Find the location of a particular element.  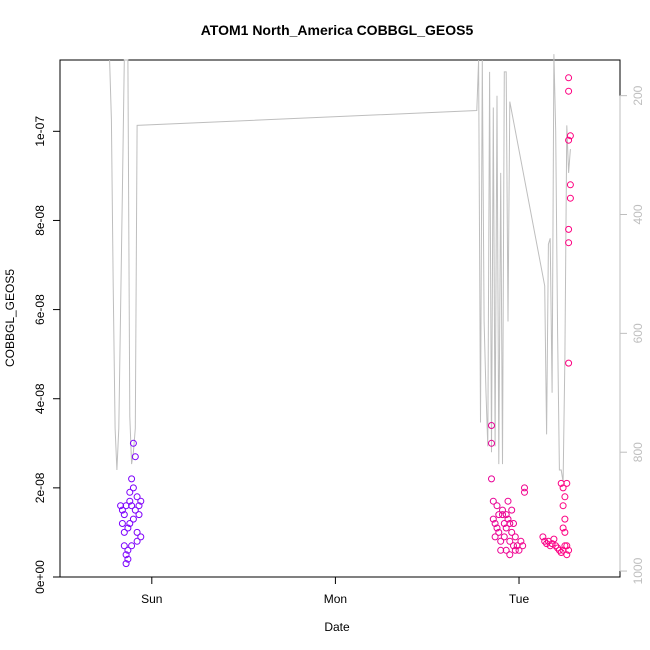

y-axis-label: COBBGL_GEOS5 is located at coordinates (10, 318).